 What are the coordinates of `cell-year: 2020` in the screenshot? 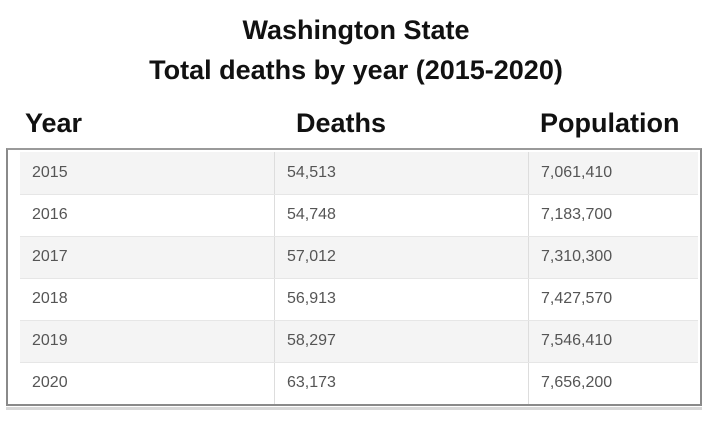 It's located at (147, 383).